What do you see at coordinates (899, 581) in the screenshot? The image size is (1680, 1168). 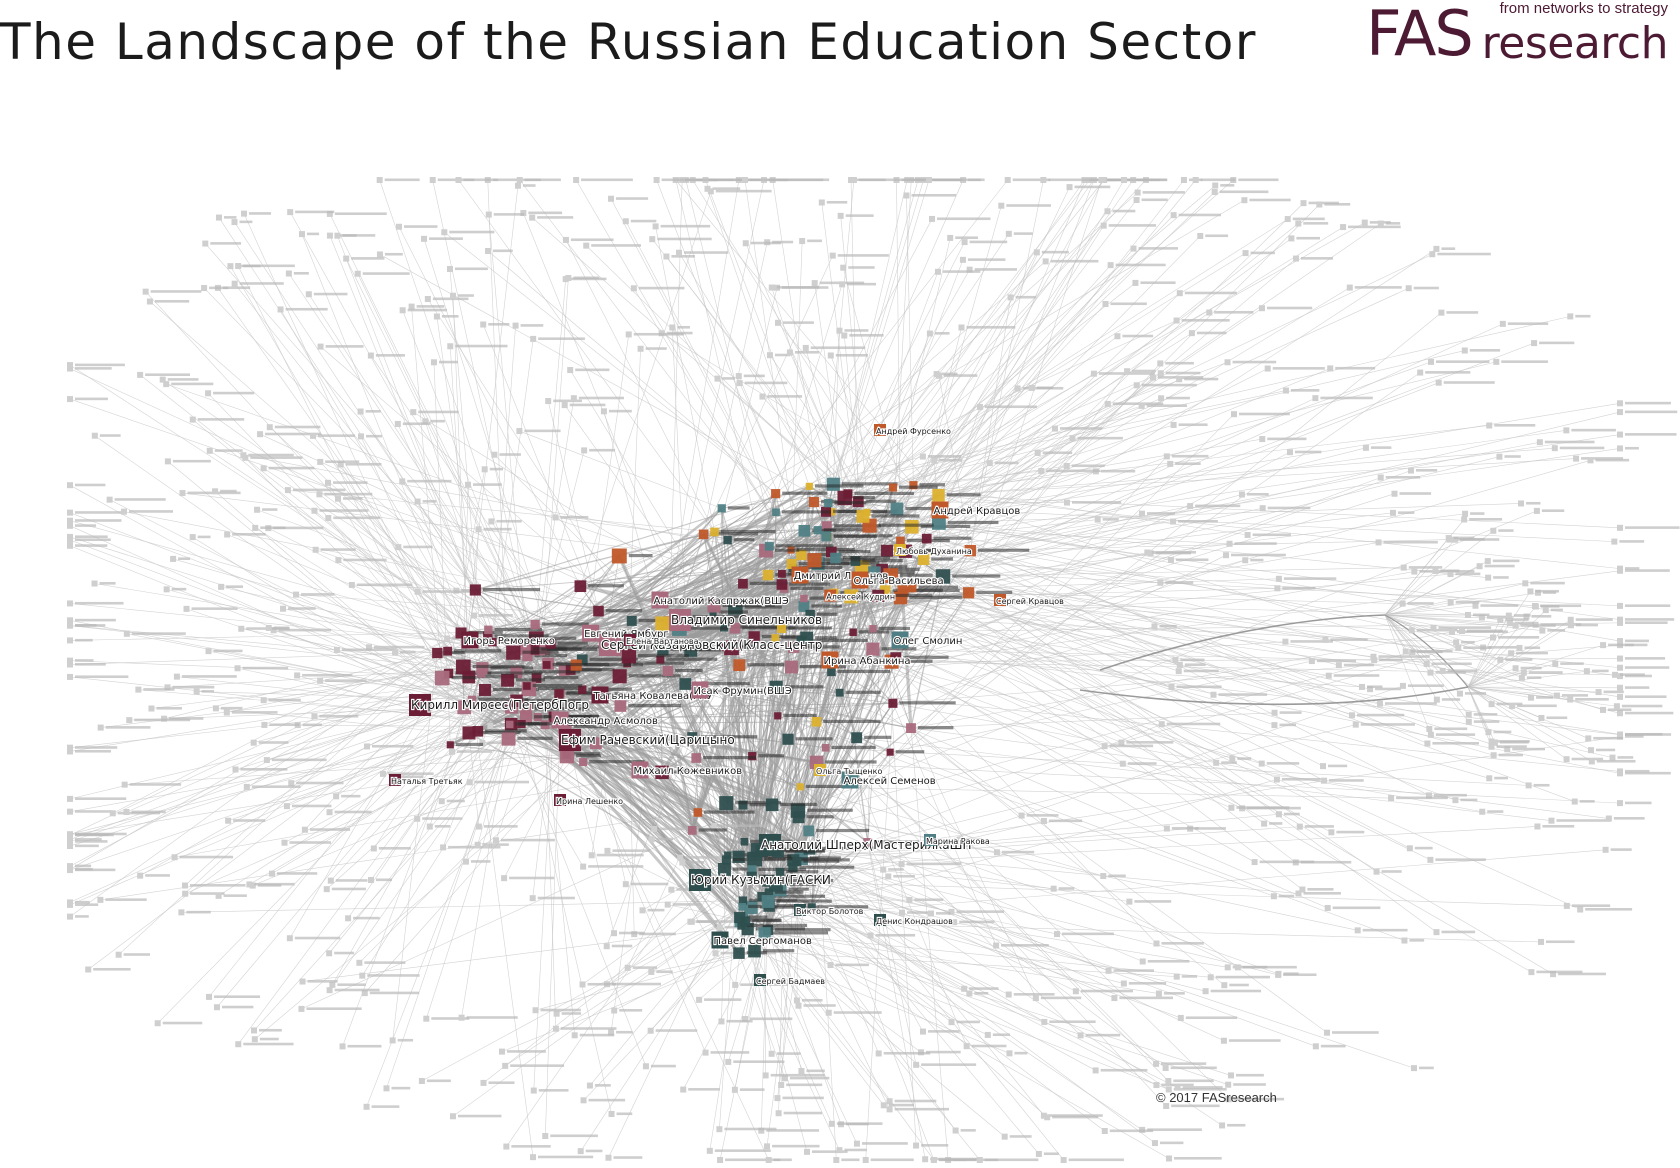 I see `node-label-11: Ольга Васильева` at bounding box center [899, 581].